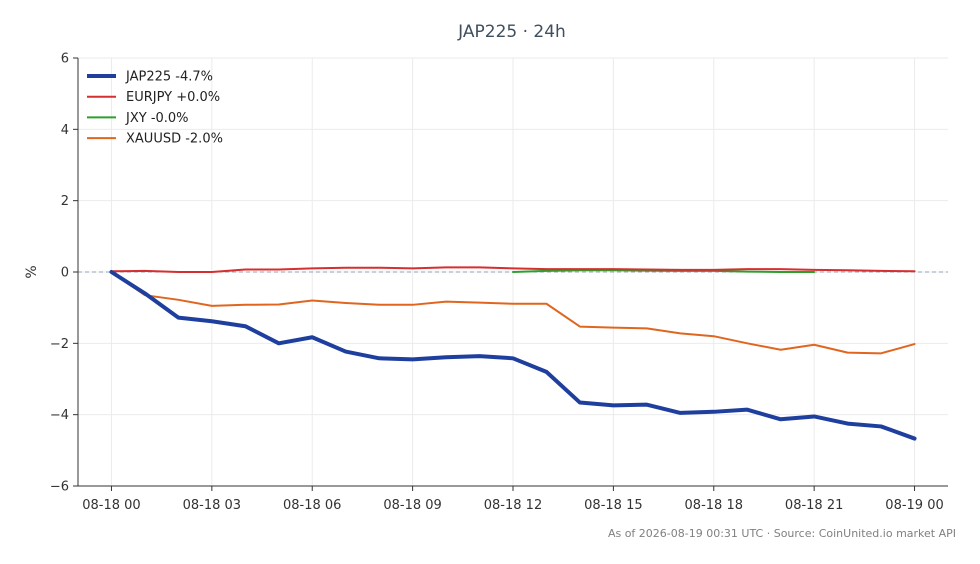 The image size is (980, 564). I want to click on x-tick-label-0: 08-18 00, so click(111, 505).